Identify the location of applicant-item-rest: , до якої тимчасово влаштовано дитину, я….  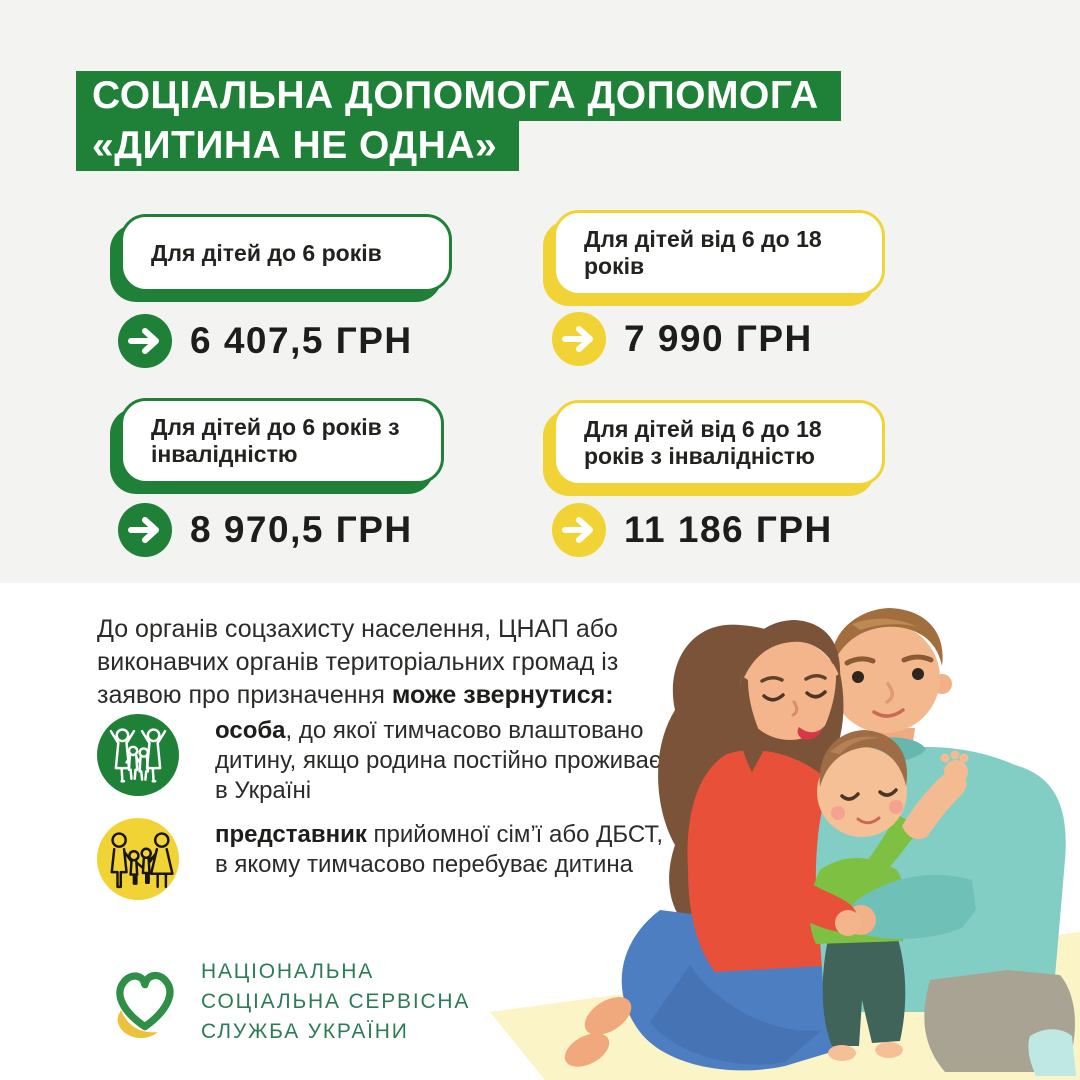
(438, 760).